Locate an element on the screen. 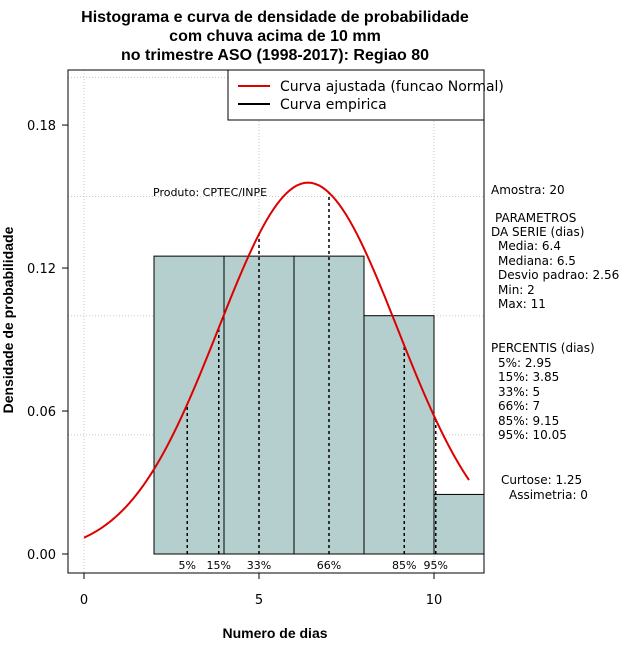  params-title-1: PARAMETROS is located at coordinates (535, 218).